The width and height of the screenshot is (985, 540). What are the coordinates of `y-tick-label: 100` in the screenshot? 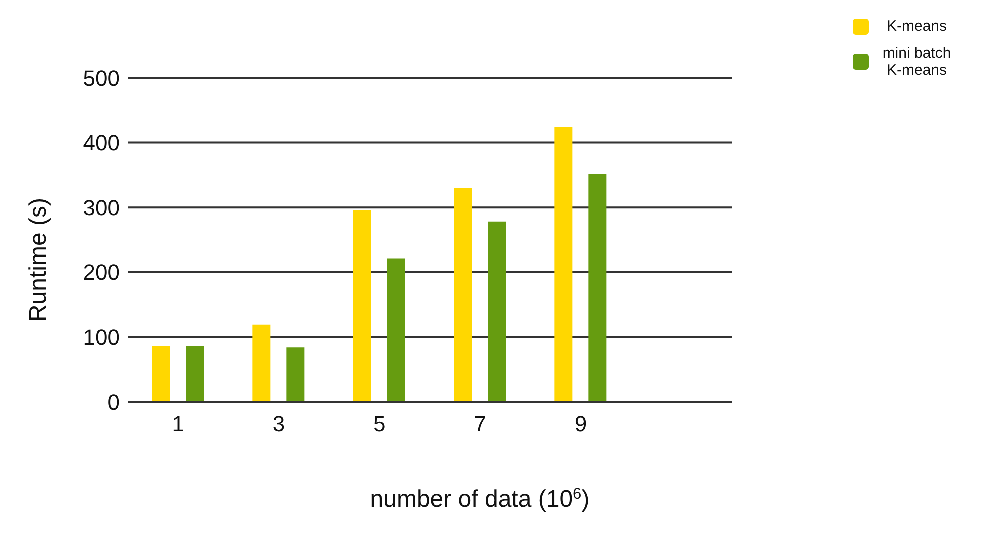 It's located at (101, 337).